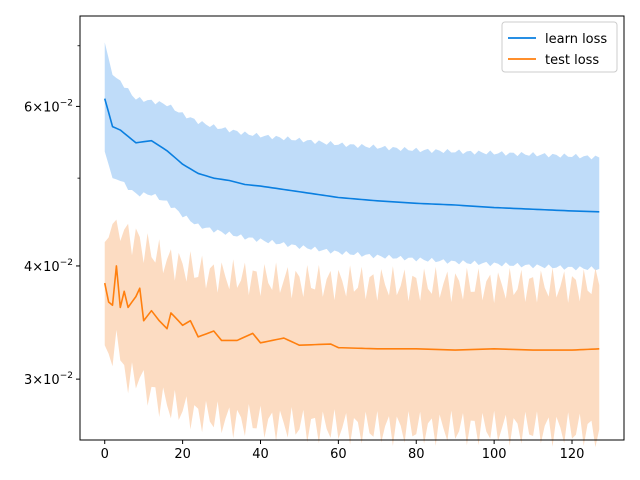  Describe the element at coordinates (416, 454) in the screenshot. I see `x-tick-label: 80` at that location.